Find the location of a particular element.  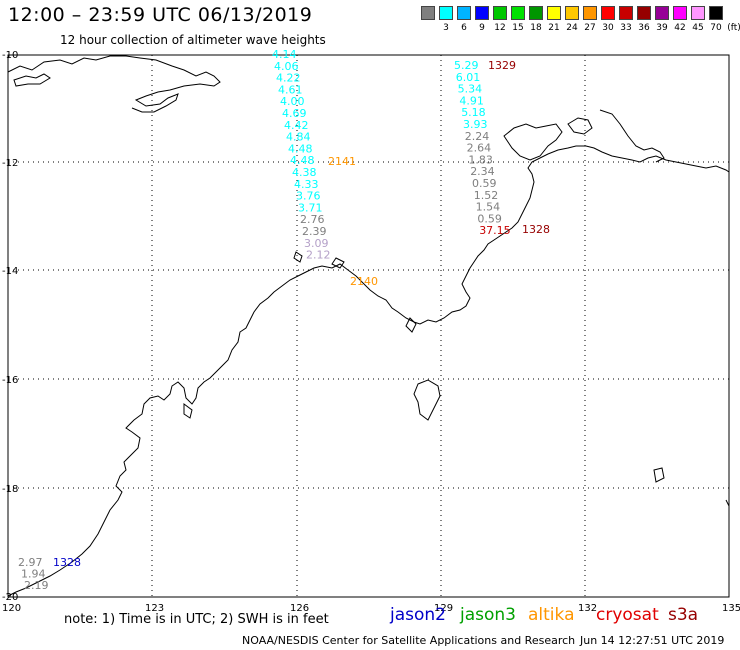

wave-height-value: 2.76 is located at coordinates (312, 219).